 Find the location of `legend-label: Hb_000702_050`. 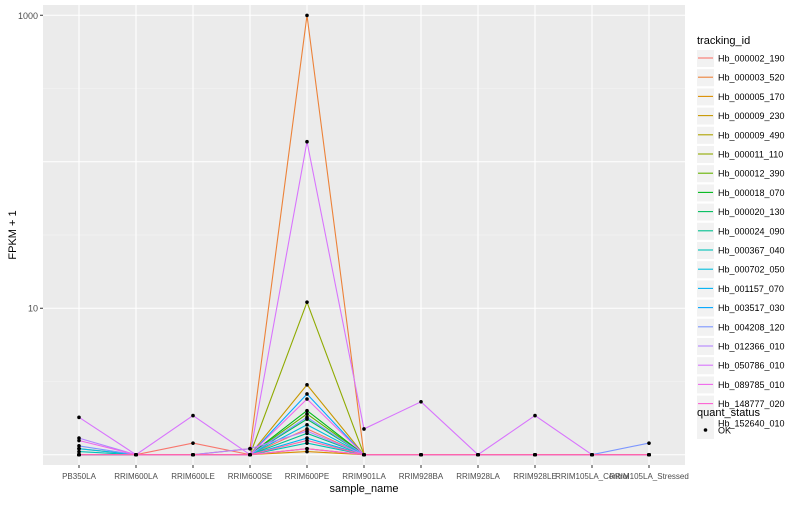

legend-label: Hb_000702_050 is located at coordinates (751, 270).